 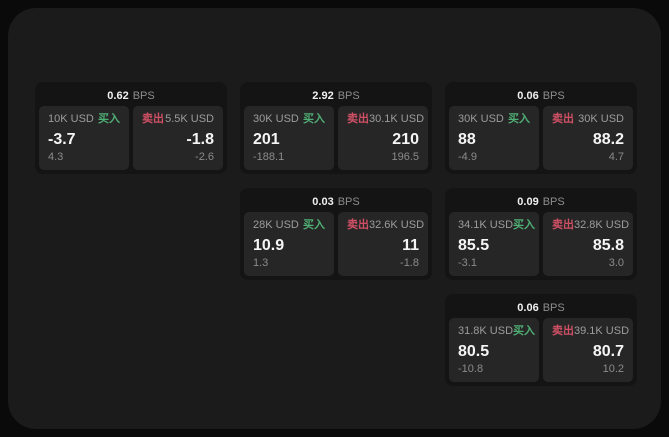 What do you see at coordinates (541, 202) in the screenshot?
I see `card-header: 0.09 BPS` at bounding box center [541, 202].